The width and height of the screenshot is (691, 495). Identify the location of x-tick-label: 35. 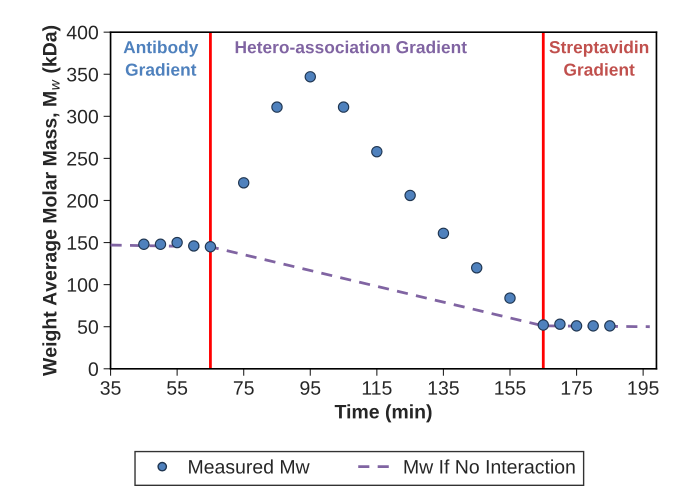
(110, 388).